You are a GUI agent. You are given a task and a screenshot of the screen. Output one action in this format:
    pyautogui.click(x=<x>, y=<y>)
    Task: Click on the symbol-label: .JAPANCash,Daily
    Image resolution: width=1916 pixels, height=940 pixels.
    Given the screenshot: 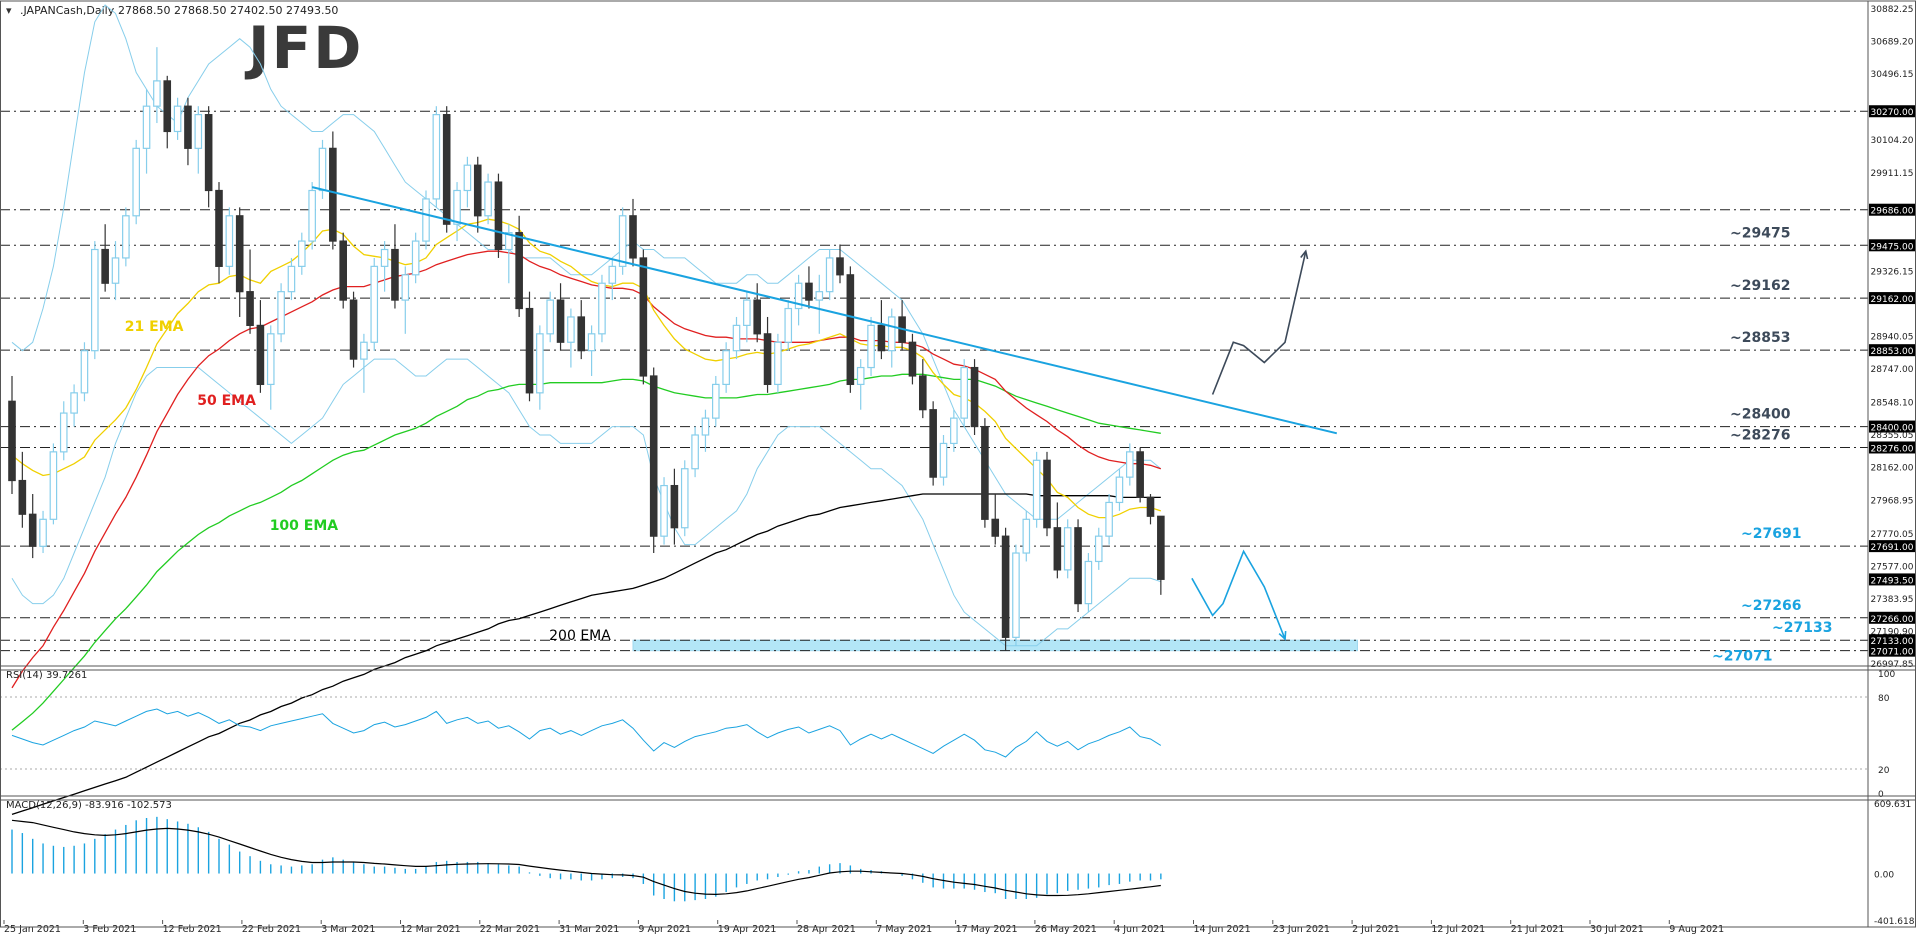 What is the action you would take?
    pyautogui.click(x=67, y=10)
    